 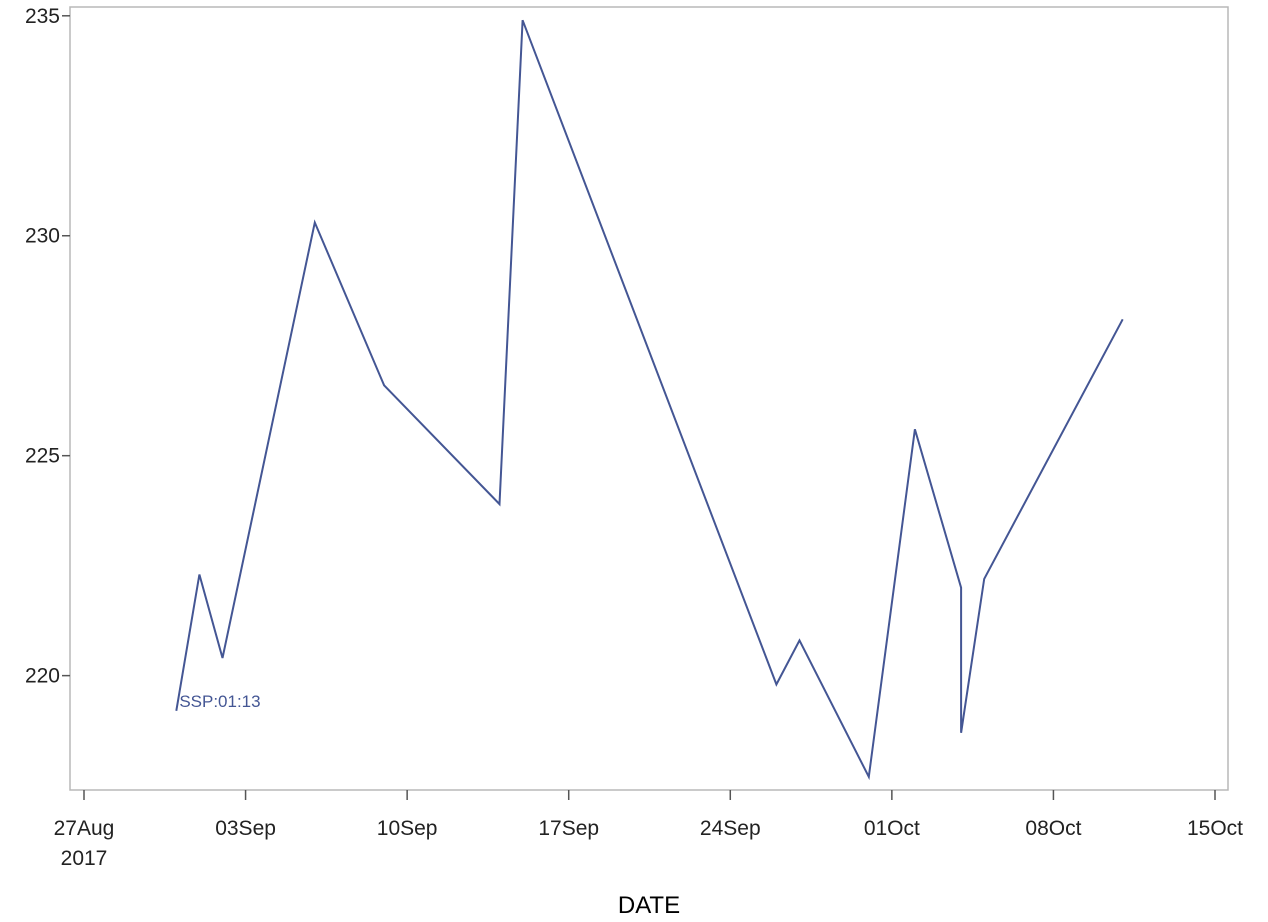 What do you see at coordinates (1053, 828) in the screenshot?
I see `x-tick-label: 08Oct` at bounding box center [1053, 828].